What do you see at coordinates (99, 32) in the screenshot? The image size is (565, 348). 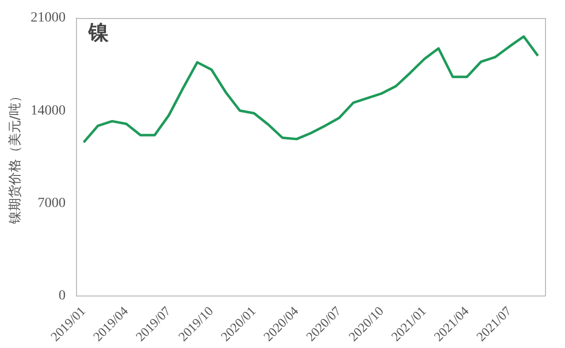 I see `chart-title: 镍` at bounding box center [99, 32].